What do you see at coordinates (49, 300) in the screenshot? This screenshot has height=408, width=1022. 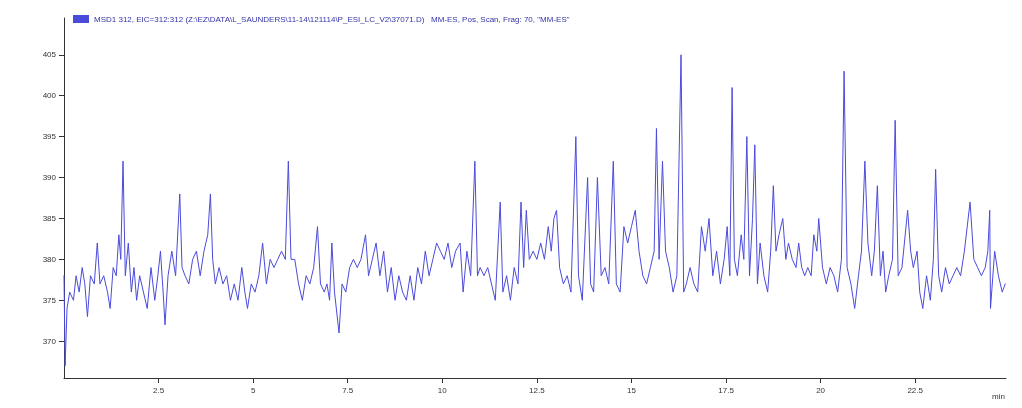 I see `y-tick-label: 375` at bounding box center [49, 300].